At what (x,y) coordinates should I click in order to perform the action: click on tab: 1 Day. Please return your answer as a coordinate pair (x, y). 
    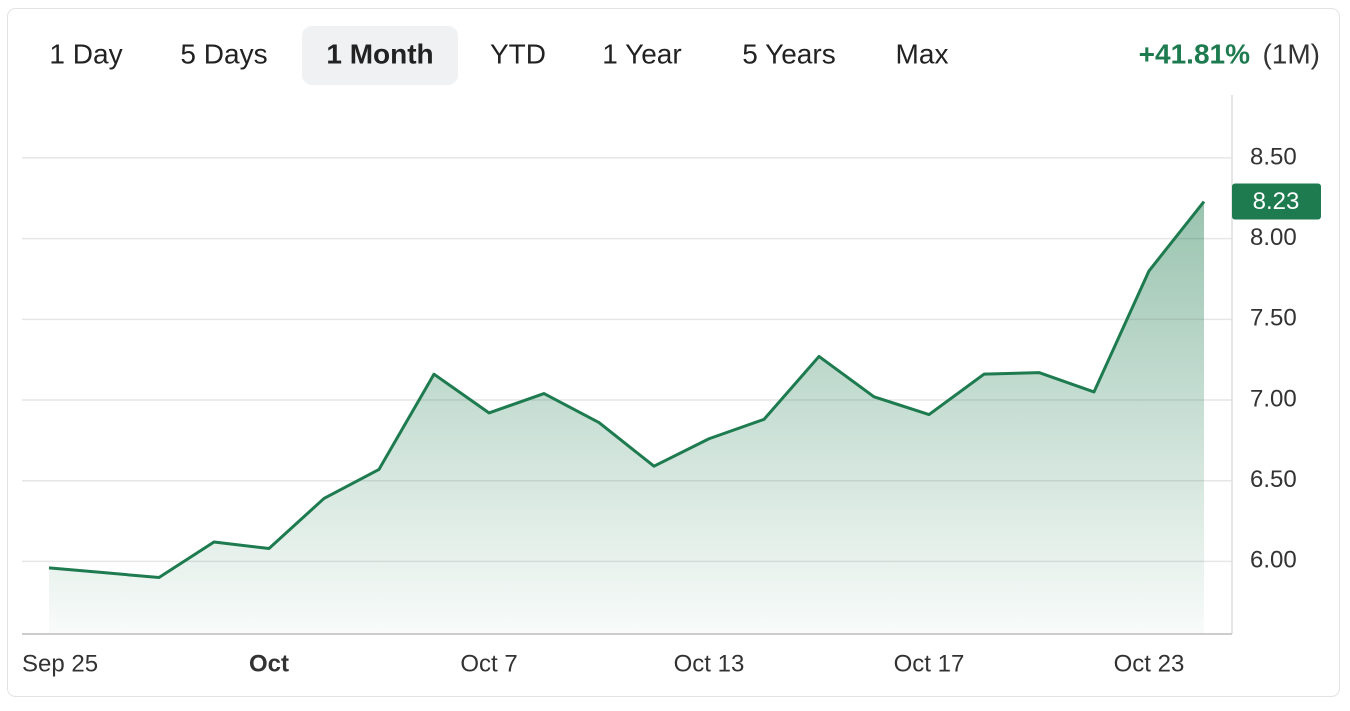
    Looking at the image, I should click on (85, 53).